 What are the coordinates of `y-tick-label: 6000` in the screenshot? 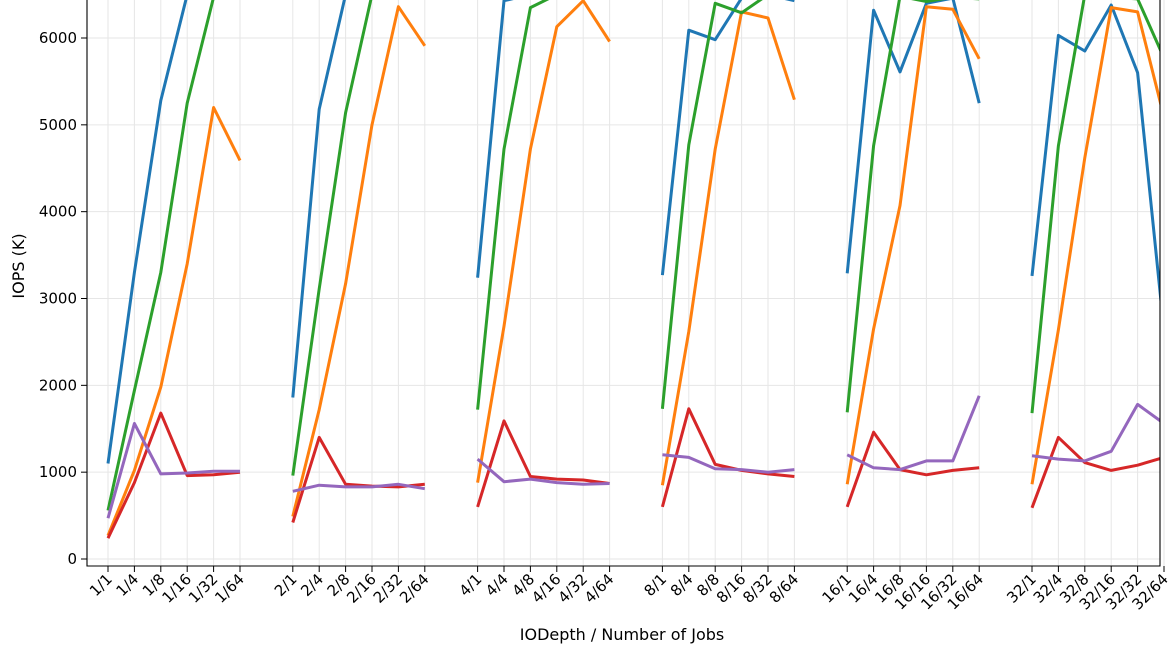 It's located at (58, 38).